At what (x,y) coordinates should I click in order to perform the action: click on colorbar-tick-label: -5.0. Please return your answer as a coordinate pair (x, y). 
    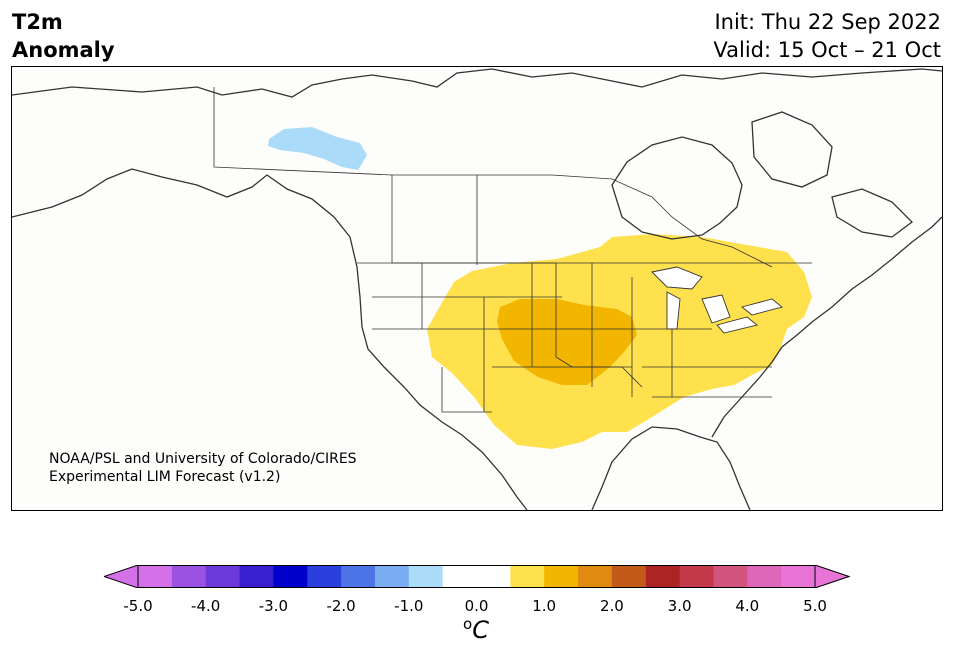
    Looking at the image, I should click on (138, 606).